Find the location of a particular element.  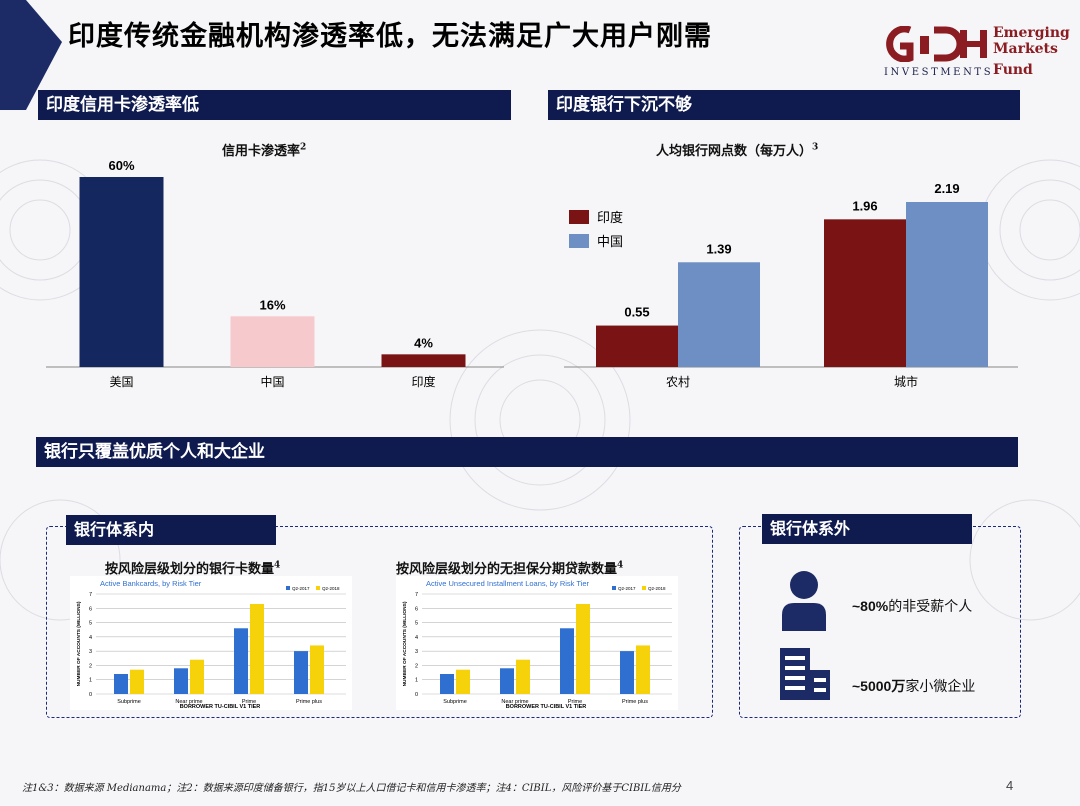

chart1-title-note: 2 is located at coordinates (303, 147).